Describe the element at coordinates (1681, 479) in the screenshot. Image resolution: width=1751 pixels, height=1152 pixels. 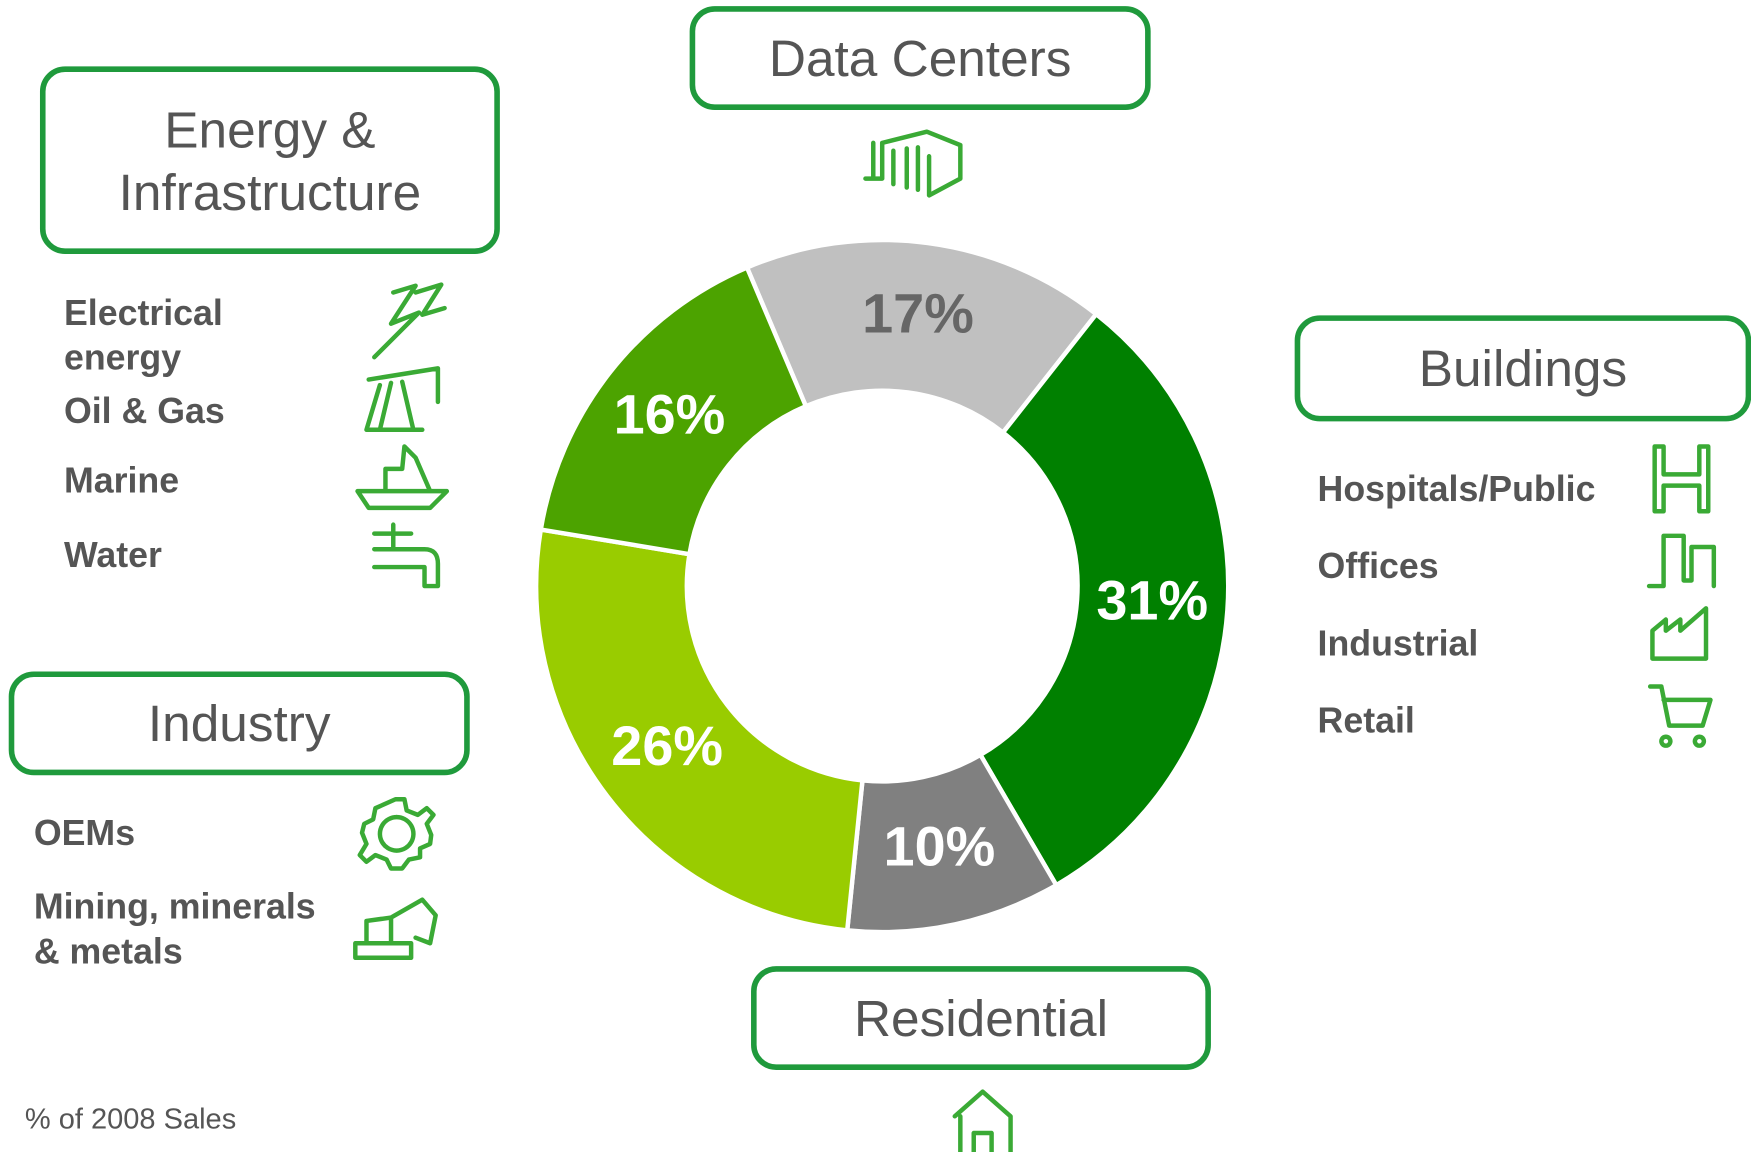
I see `icon-hospital` at that location.